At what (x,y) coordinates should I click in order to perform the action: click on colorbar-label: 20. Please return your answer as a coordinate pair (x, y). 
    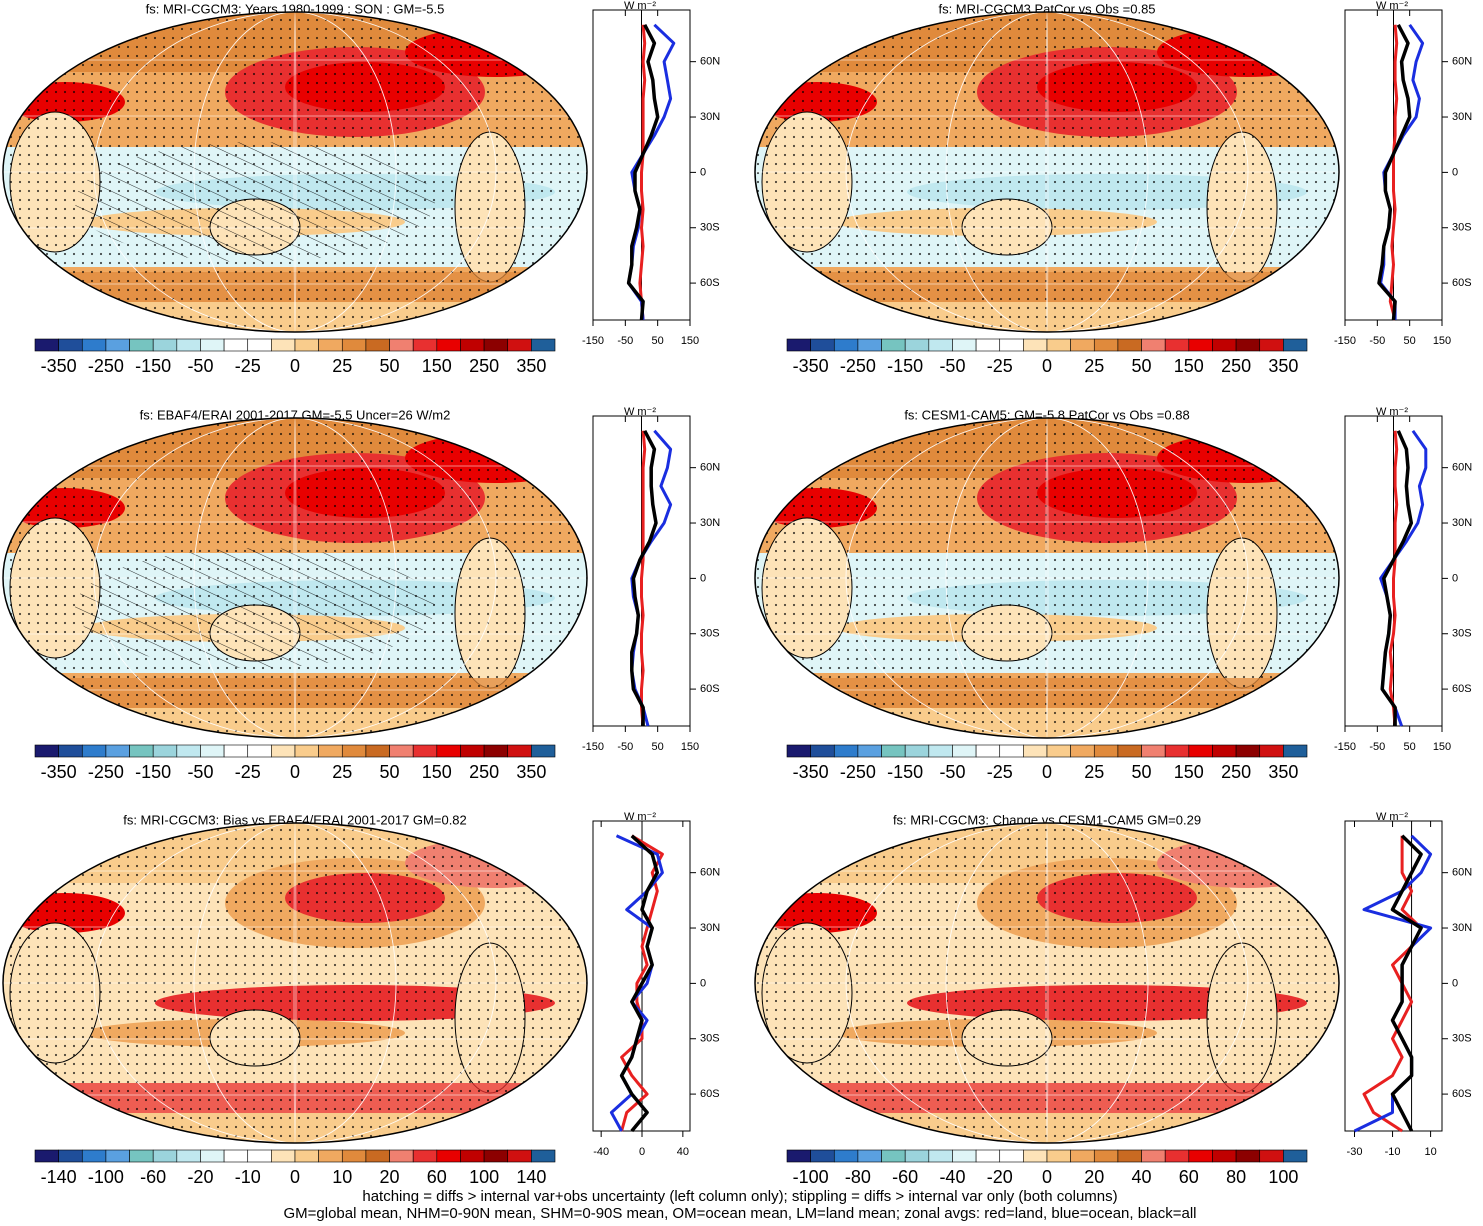
    Looking at the image, I should click on (1094, 1177).